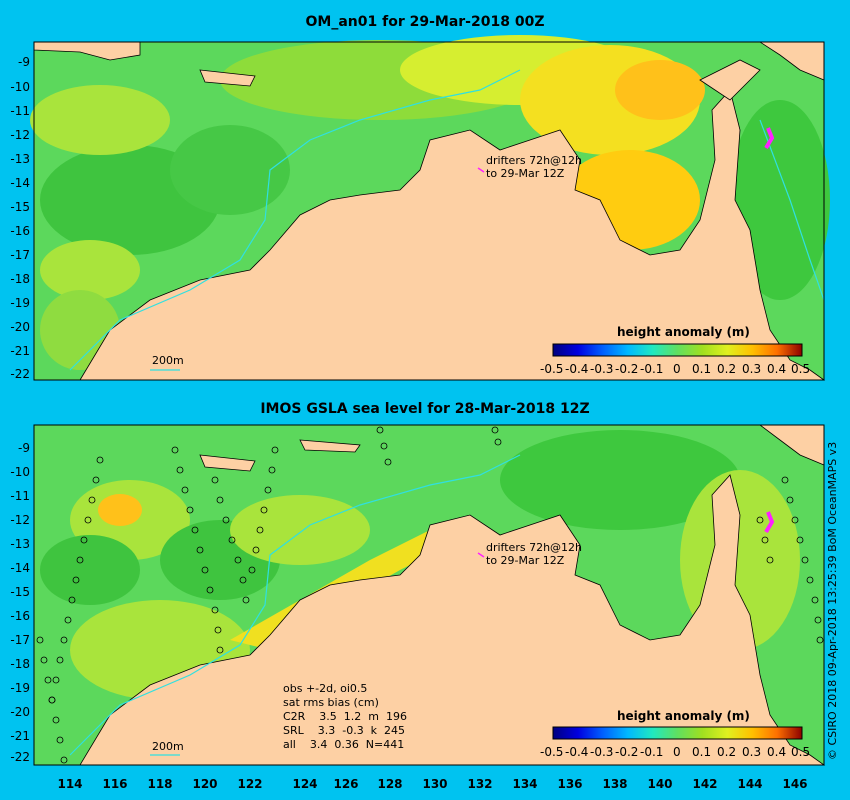 Image resolution: width=850 pixels, height=800 pixels. What do you see at coordinates (20, 688) in the screenshot?
I see `bottom-ytick: -19` at bounding box center [20, 688].